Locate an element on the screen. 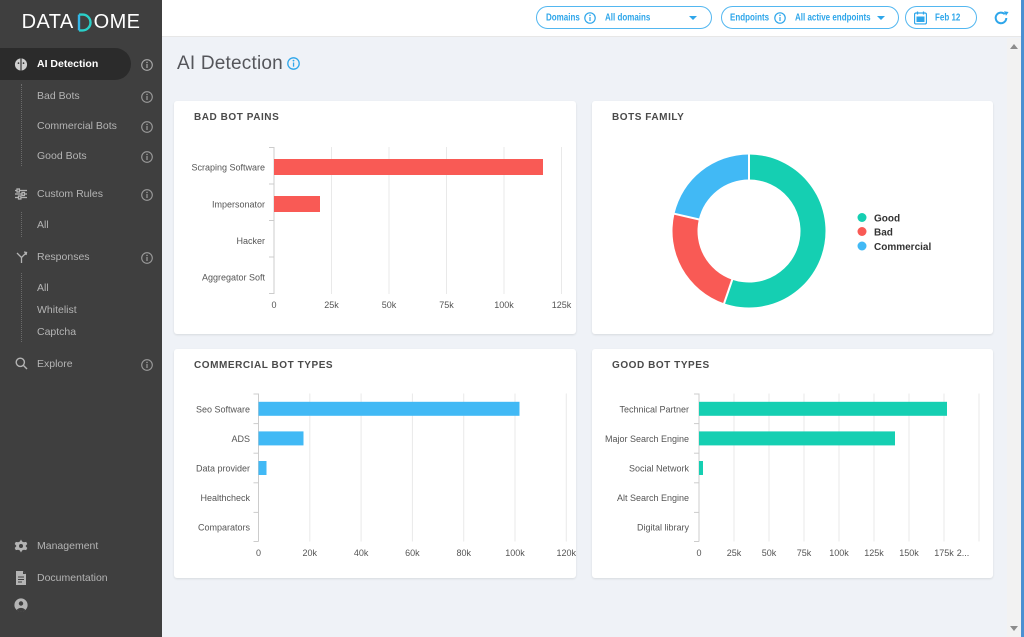 This screenshot has height=637, width=1024. svg-text: Comparators is located at coordinates (224, 528).